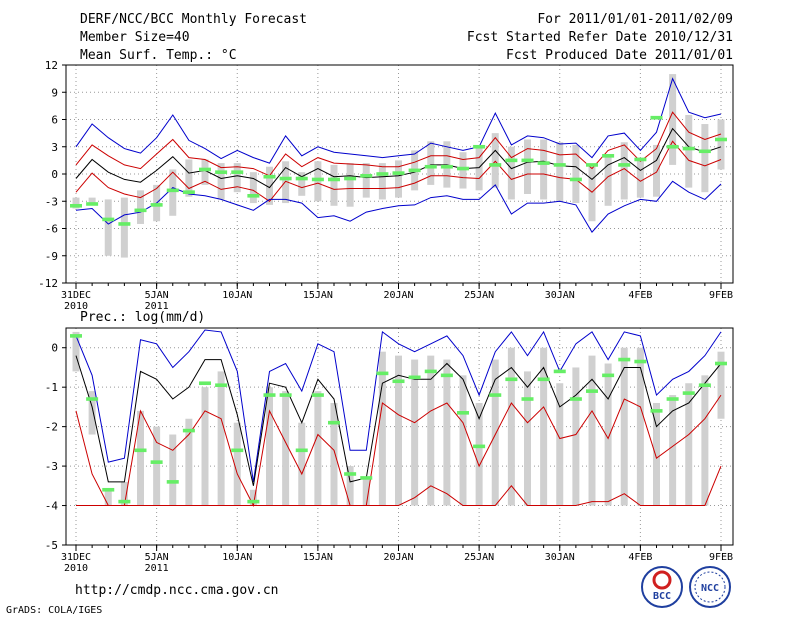 This screenshot has height=618, width=800. I want to click on header-produced-date: Fcst Produced Date 2011/01/01, so click(619, 55).